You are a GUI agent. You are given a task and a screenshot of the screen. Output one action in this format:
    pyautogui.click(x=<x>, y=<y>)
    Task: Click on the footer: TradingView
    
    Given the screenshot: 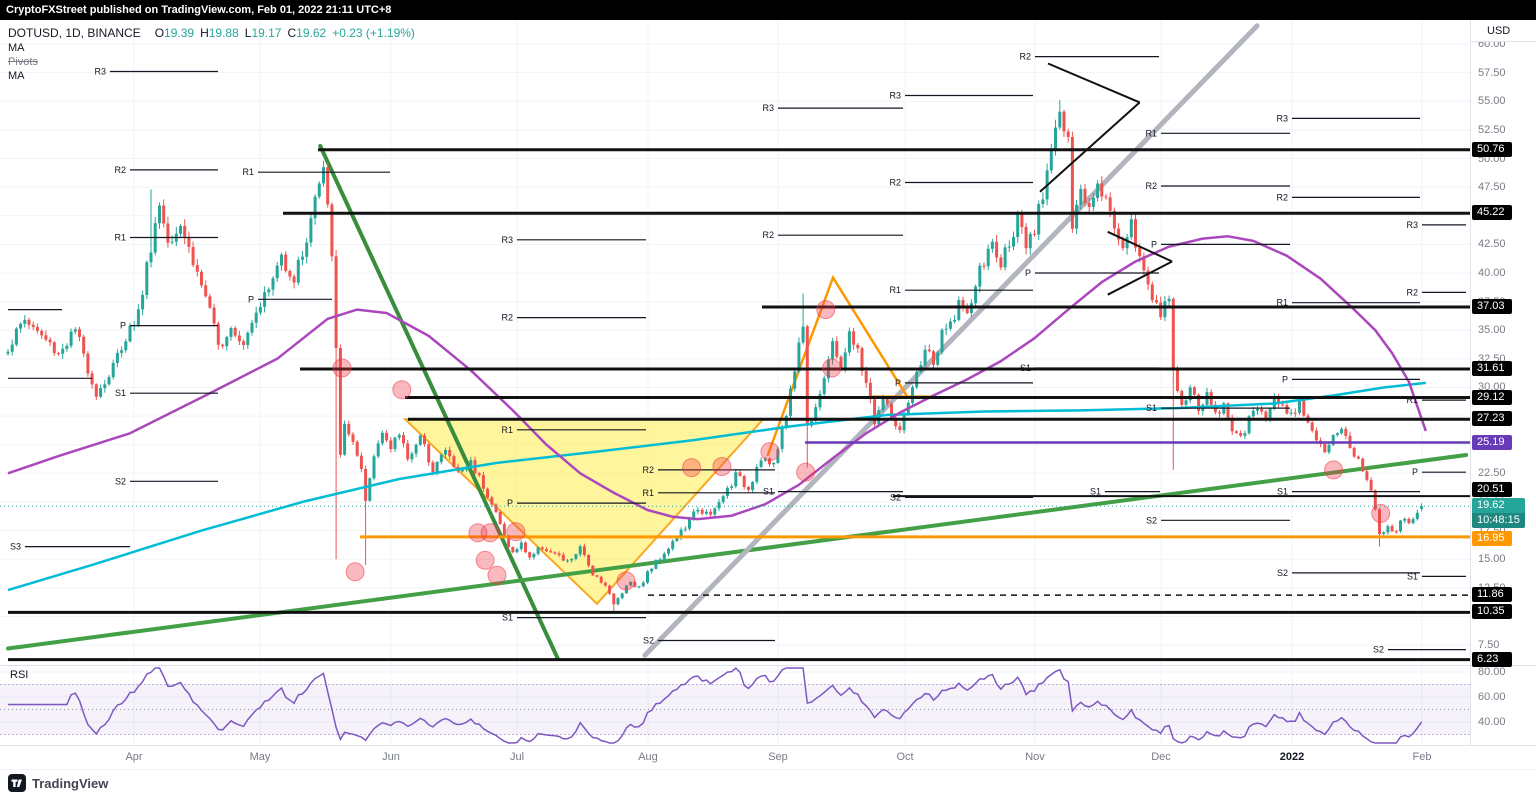 What is the action you would take?
    pyautogui.click(x=768, y=782)
    